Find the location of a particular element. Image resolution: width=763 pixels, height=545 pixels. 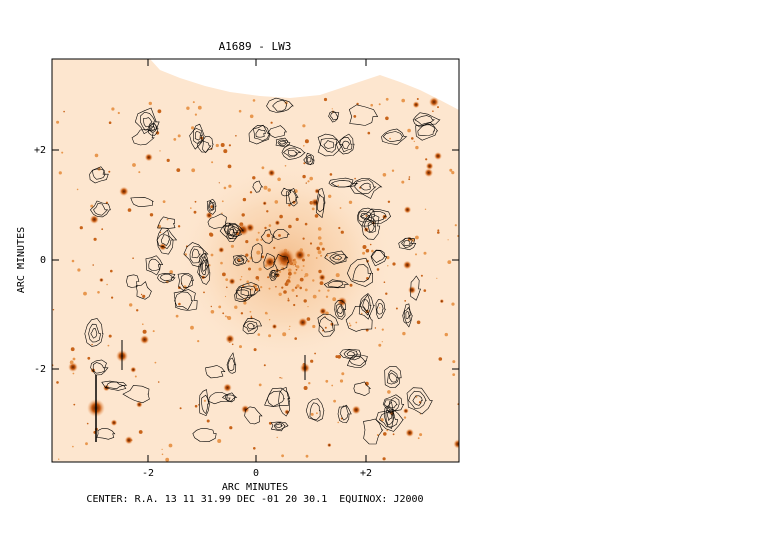

figure-title: A1689 - LW3 is located at coordinates (255, 46).